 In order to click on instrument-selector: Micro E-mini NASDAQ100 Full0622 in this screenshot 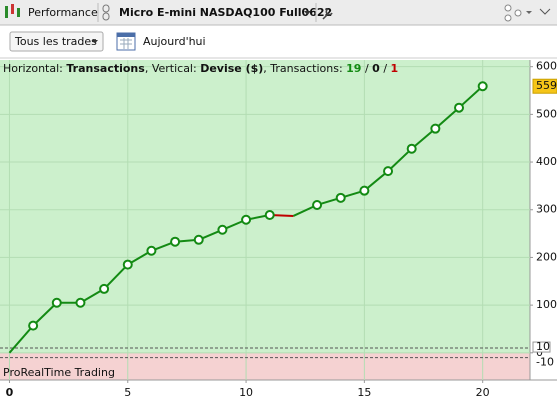, I will do `click(225, 12)`.